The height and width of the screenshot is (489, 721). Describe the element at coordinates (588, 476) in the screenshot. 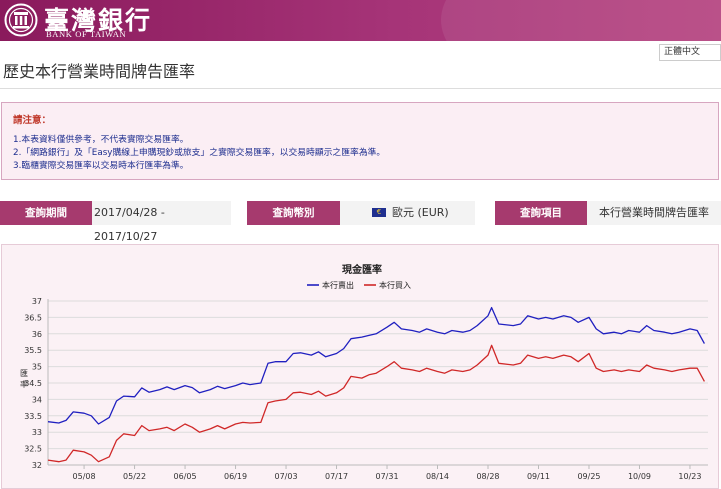

I see `x-tick-label: 09/25` at that location.